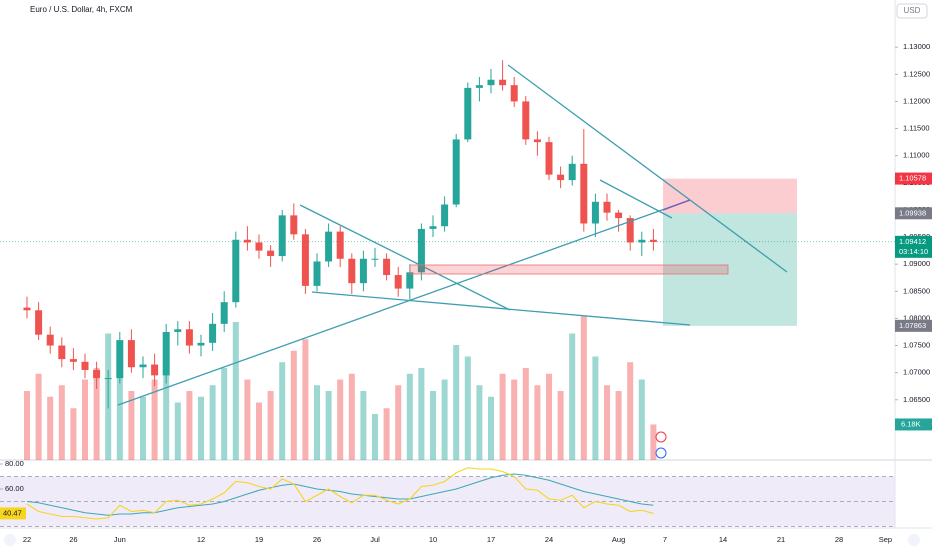  Describe the element at coordinates (916, 399) in the screenshot. I see `y-tick-label: 1.06500` at that location.